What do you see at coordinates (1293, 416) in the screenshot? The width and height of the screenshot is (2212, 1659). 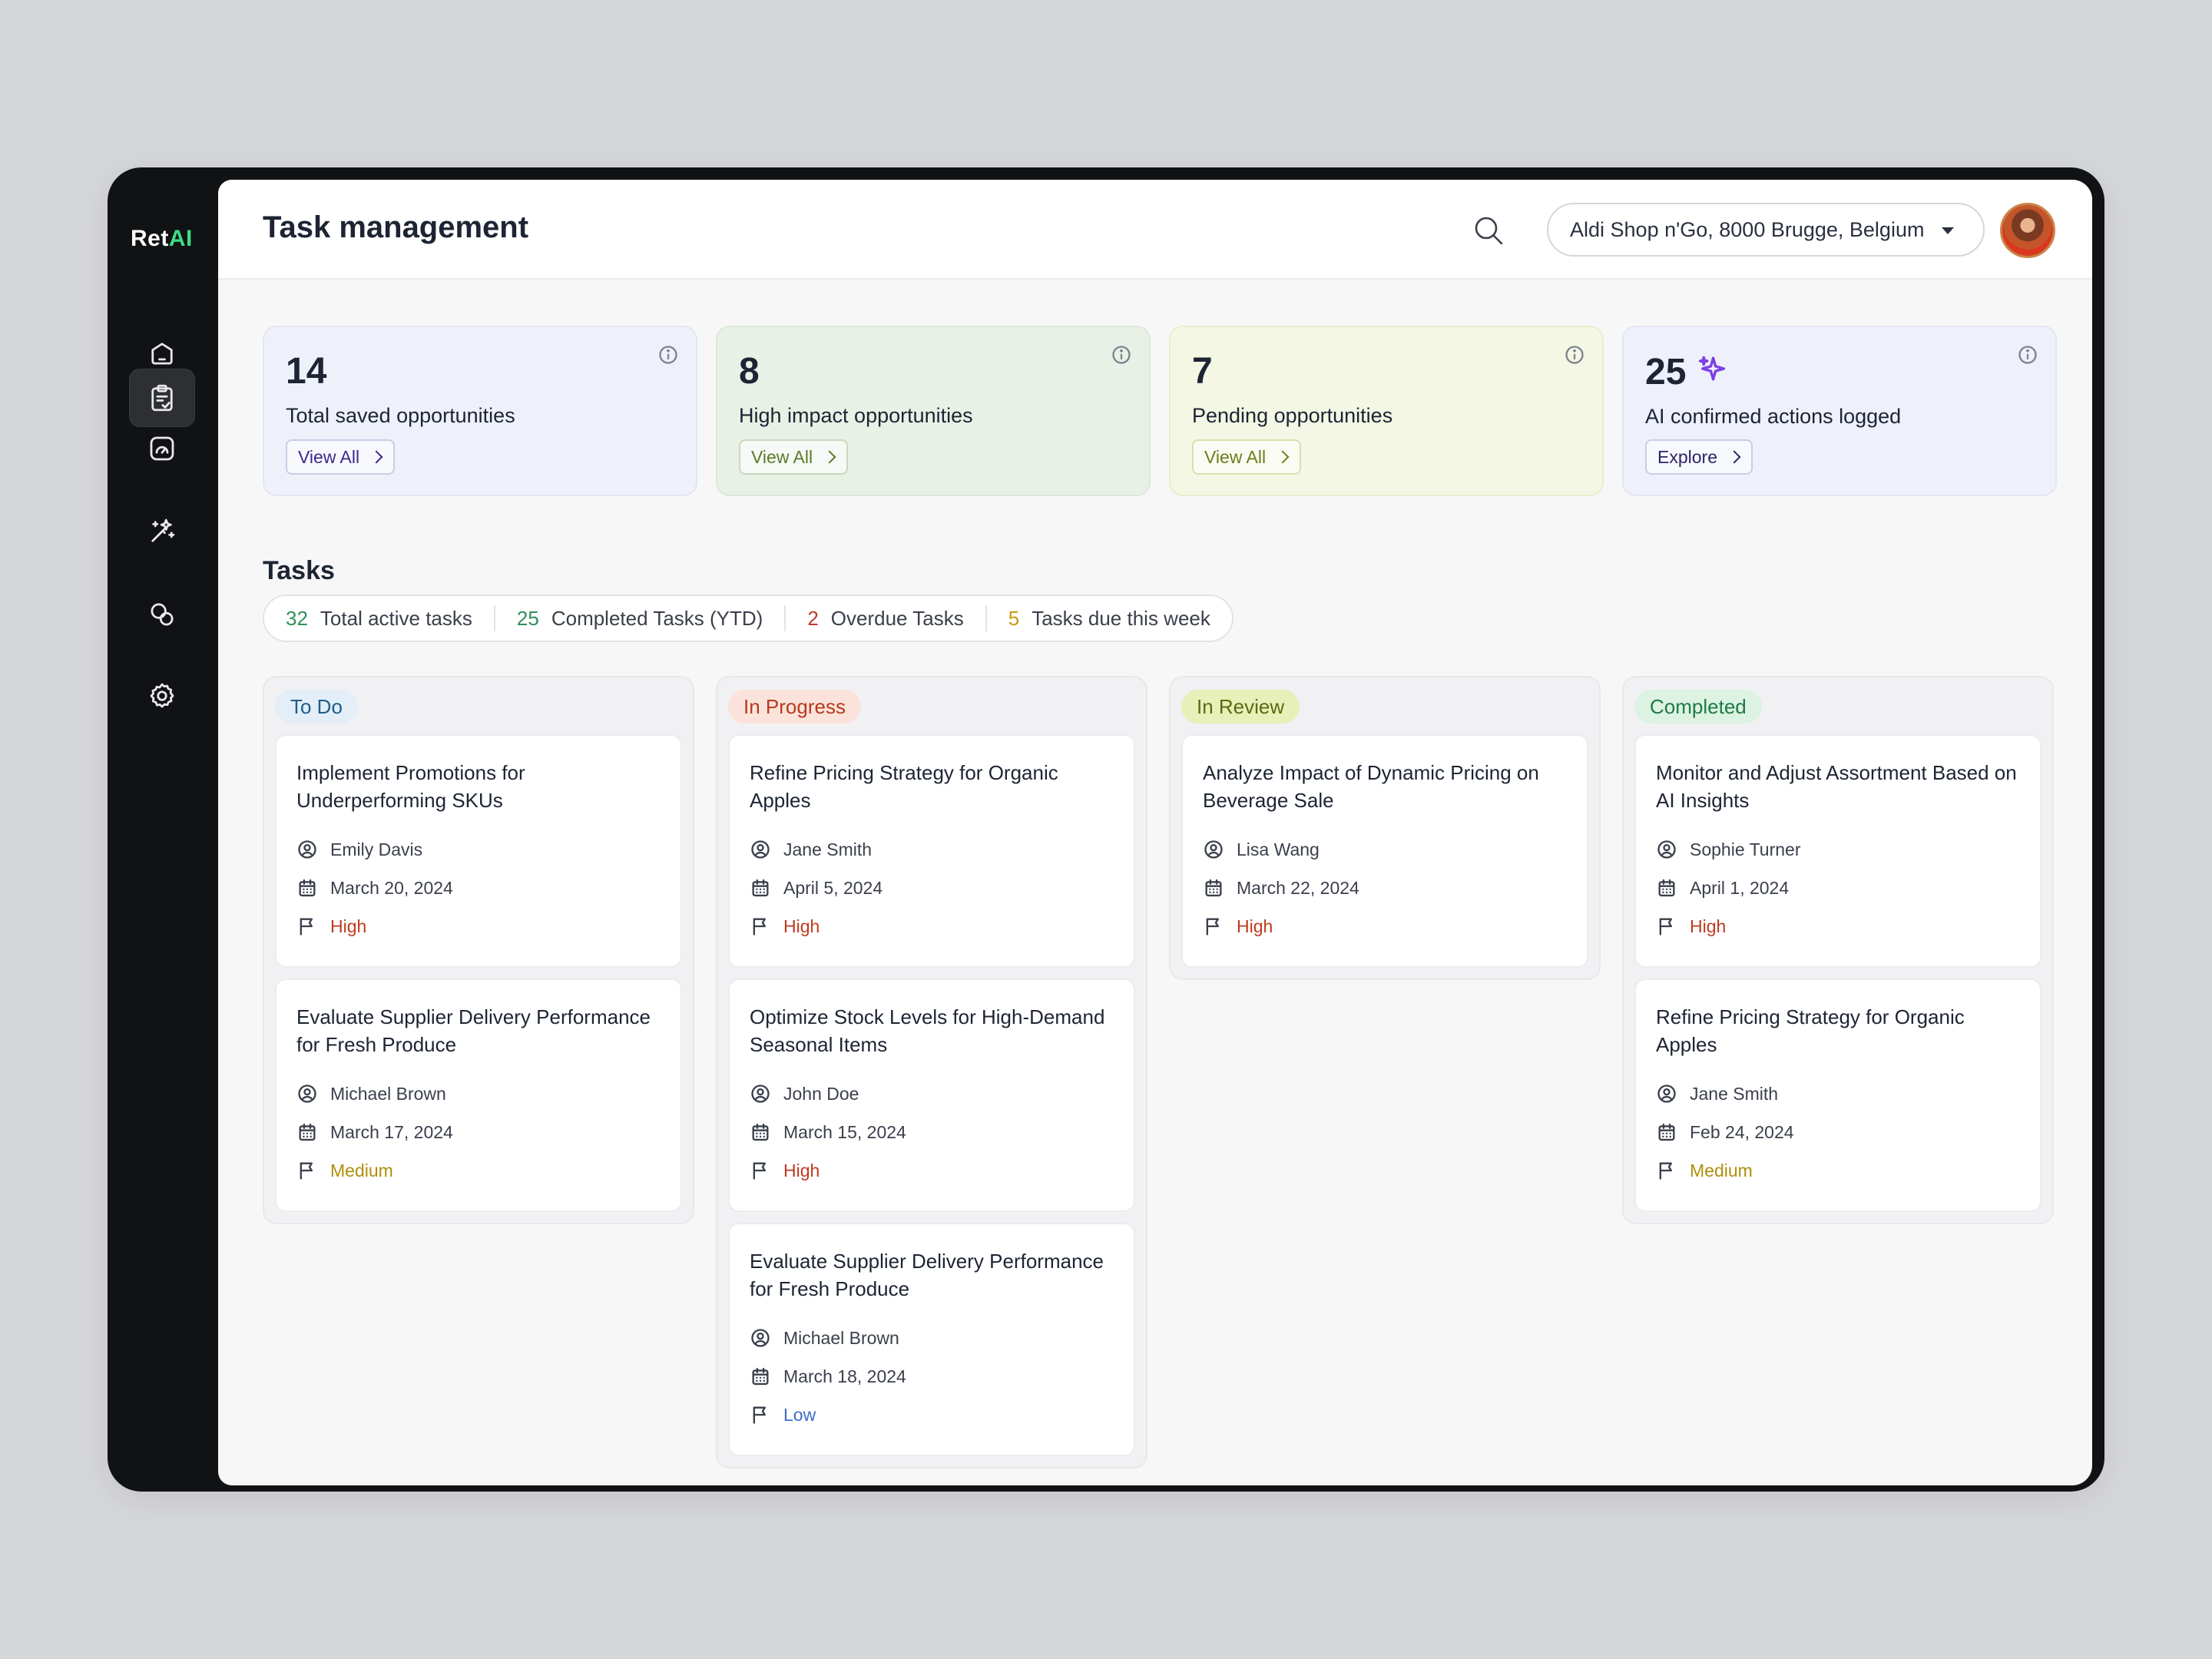 I see `stat-label: Pending opportunities` at bounding box center [1293, 416].